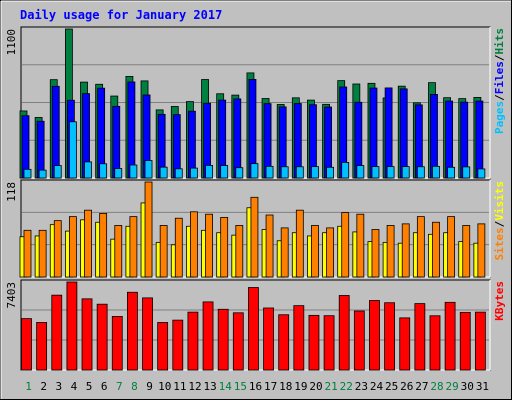 Image resolution: width=512 pixels, height=400 pixels. What do you see at coordinates (346, 386) in the screenshot?
I see `x-tick-label-day-22: 22` at bounding box center [346, 386].